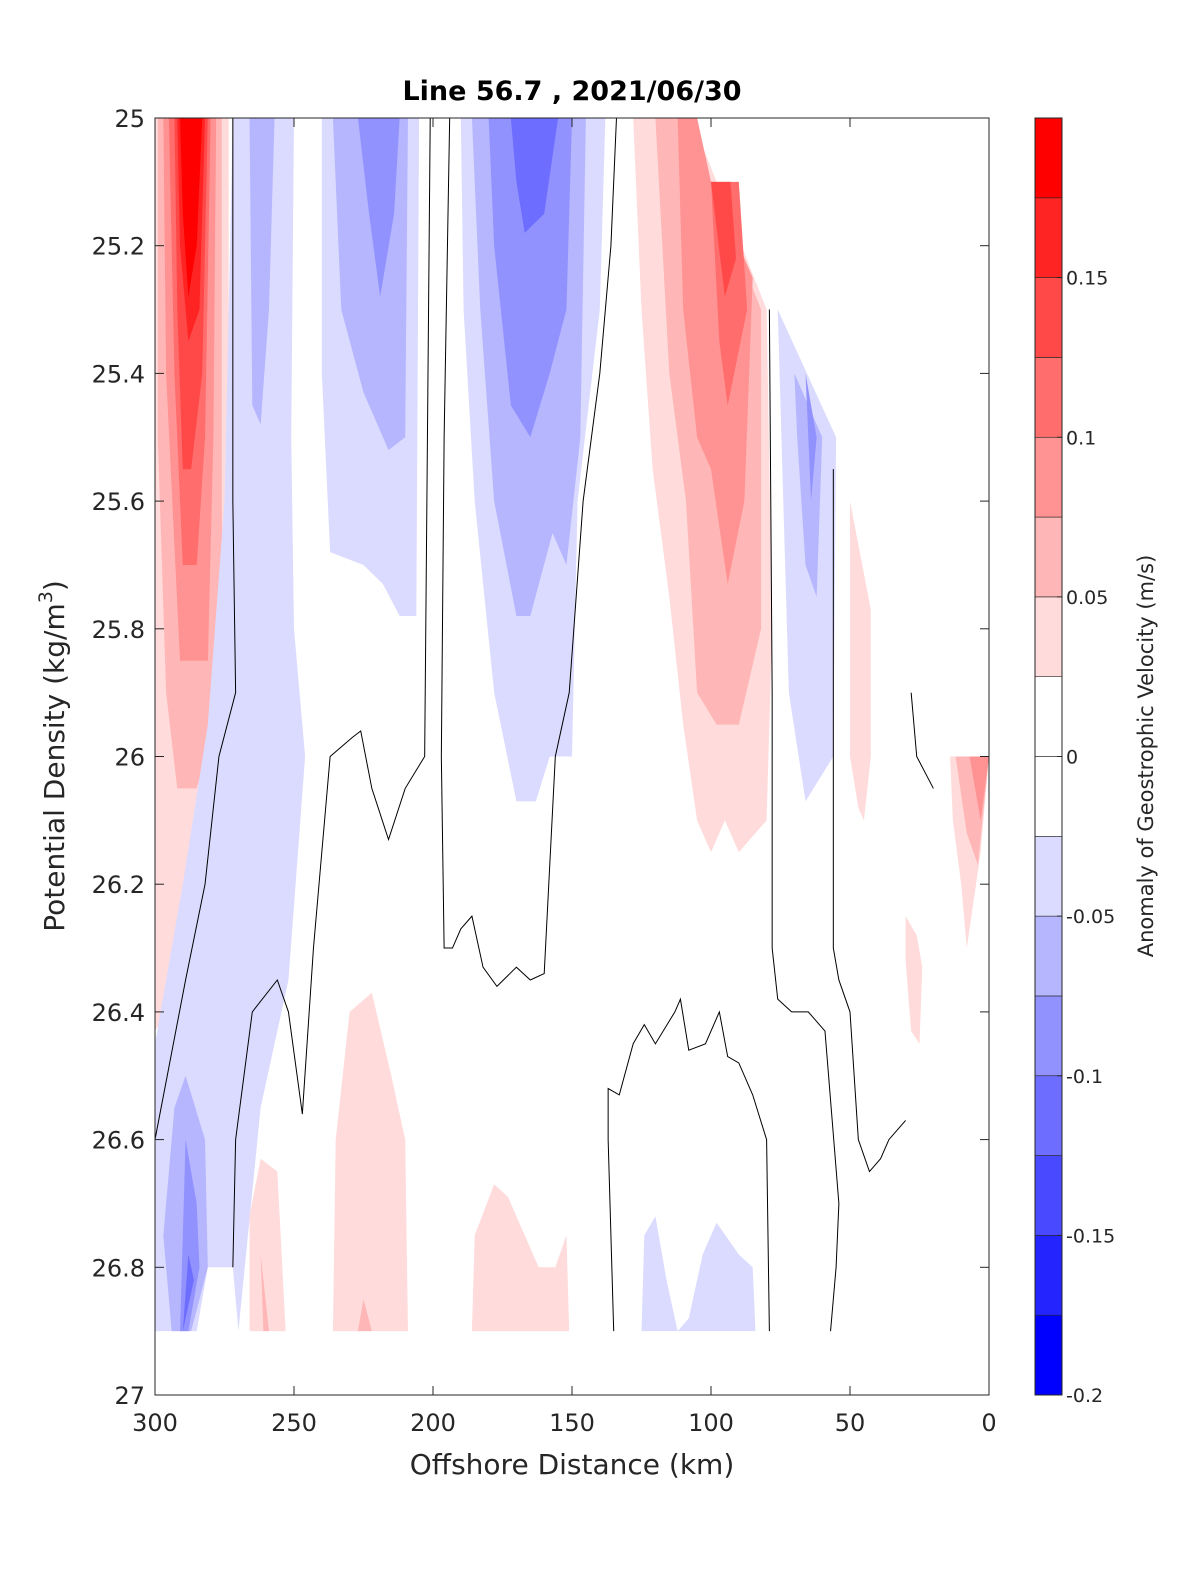 Image resolution: width=1200 pixels, height=1575 pixels. What do you see at coordinates (118, 247) in the screenshot?
I see `y-tick-label: 25.2` at bounding box center [118, 247].